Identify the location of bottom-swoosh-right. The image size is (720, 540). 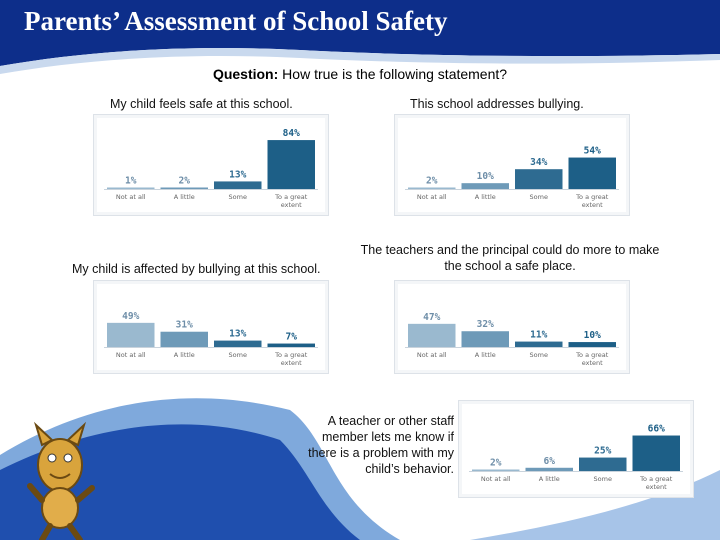
(595, 505).